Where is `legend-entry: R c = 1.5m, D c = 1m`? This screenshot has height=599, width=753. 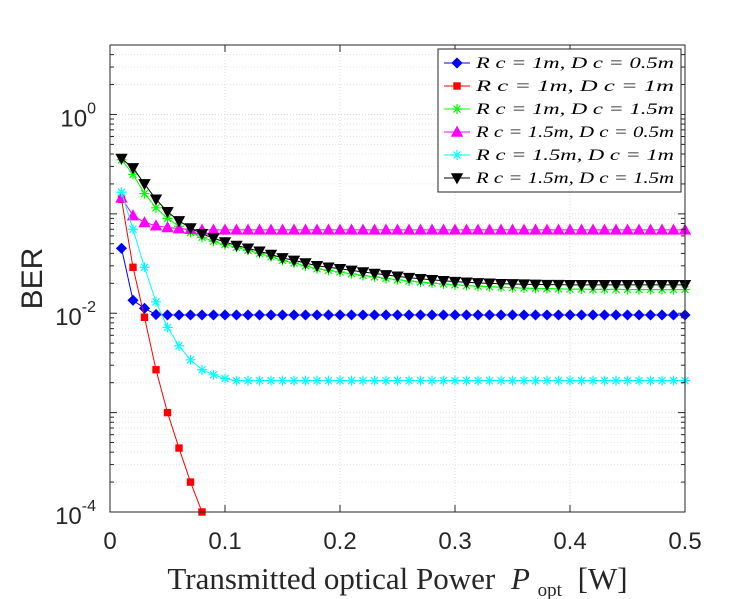
legend-entry: R c = 1.5m, D c = 1m is located at coordinates (559, 155).